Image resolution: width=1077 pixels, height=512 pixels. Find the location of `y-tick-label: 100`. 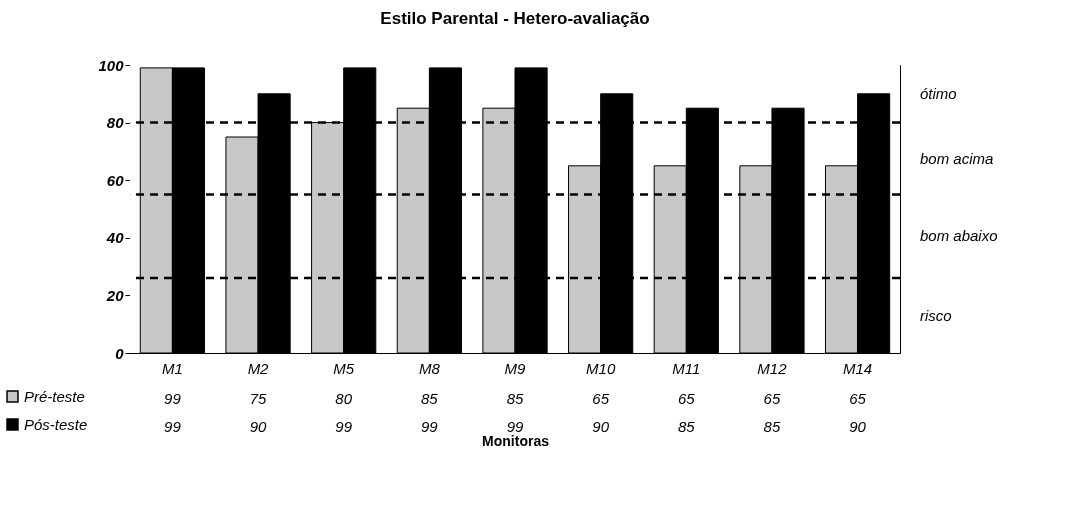

y-tick-label: 100 is located at coordinates (111, 65).